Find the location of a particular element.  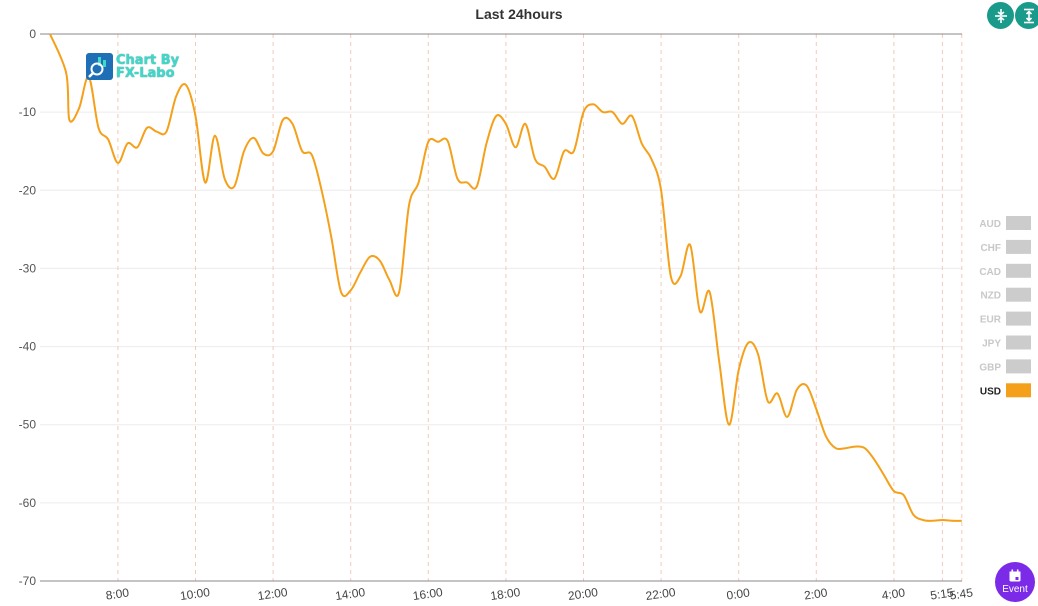

legend-label-aud: AUD is located at coordinates (990, 224).